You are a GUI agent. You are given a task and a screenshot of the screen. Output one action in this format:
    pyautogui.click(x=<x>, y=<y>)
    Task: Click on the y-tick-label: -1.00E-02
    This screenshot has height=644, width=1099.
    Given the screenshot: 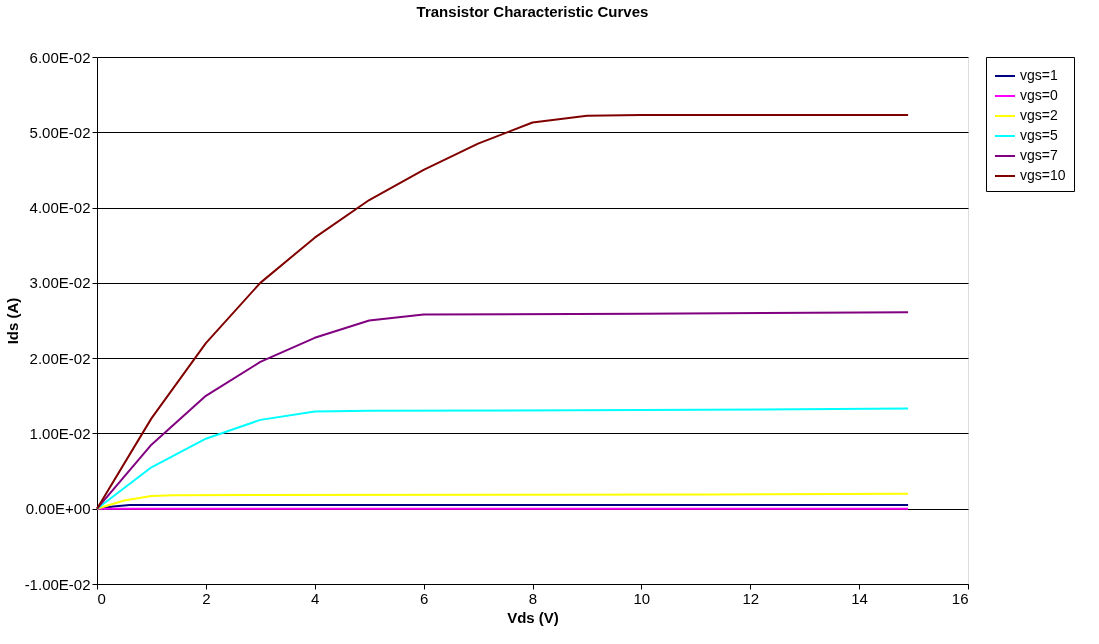 What is the action you would take?
    pyautogui.click(x=57, y=584)
    